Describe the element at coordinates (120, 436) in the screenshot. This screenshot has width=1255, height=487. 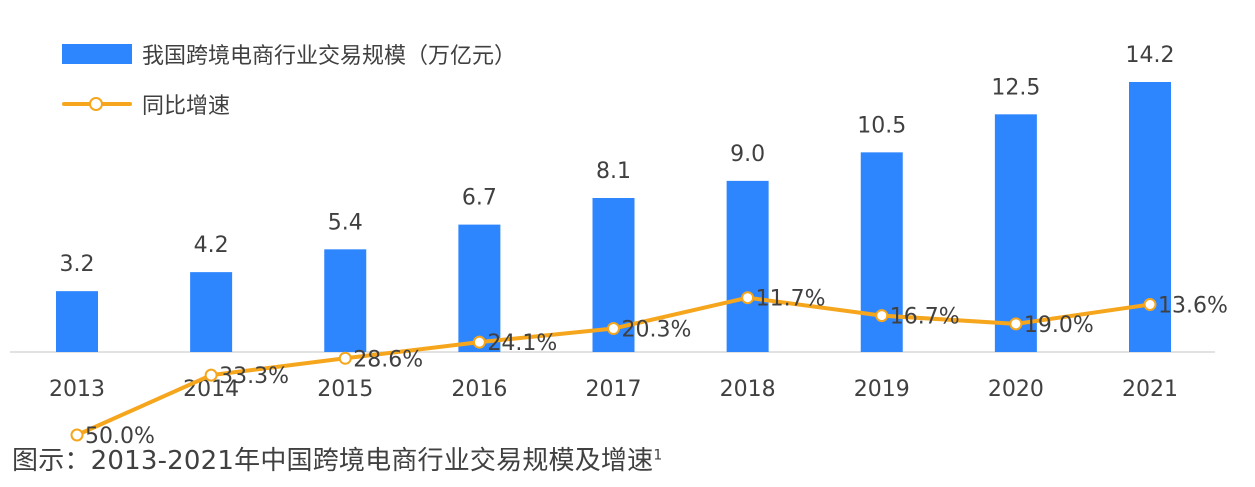
I see `growth-label-2013: 50.0%` at that location.